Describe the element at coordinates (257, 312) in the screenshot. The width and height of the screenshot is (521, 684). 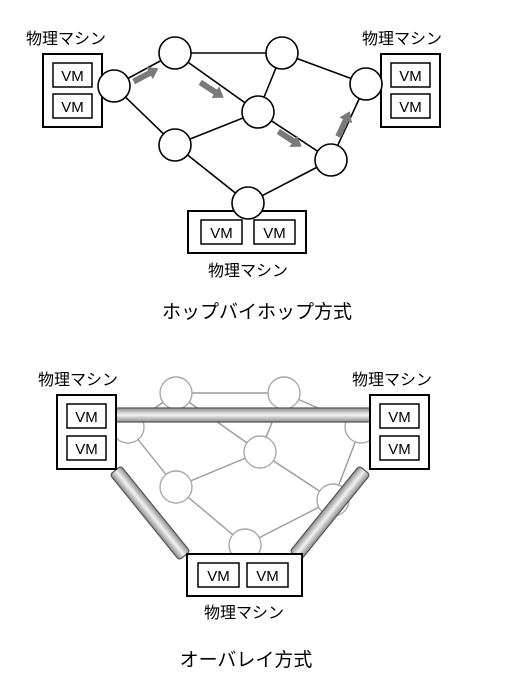
I see `hop-by-hop-caption: ホップバイホップ方式` at that location.